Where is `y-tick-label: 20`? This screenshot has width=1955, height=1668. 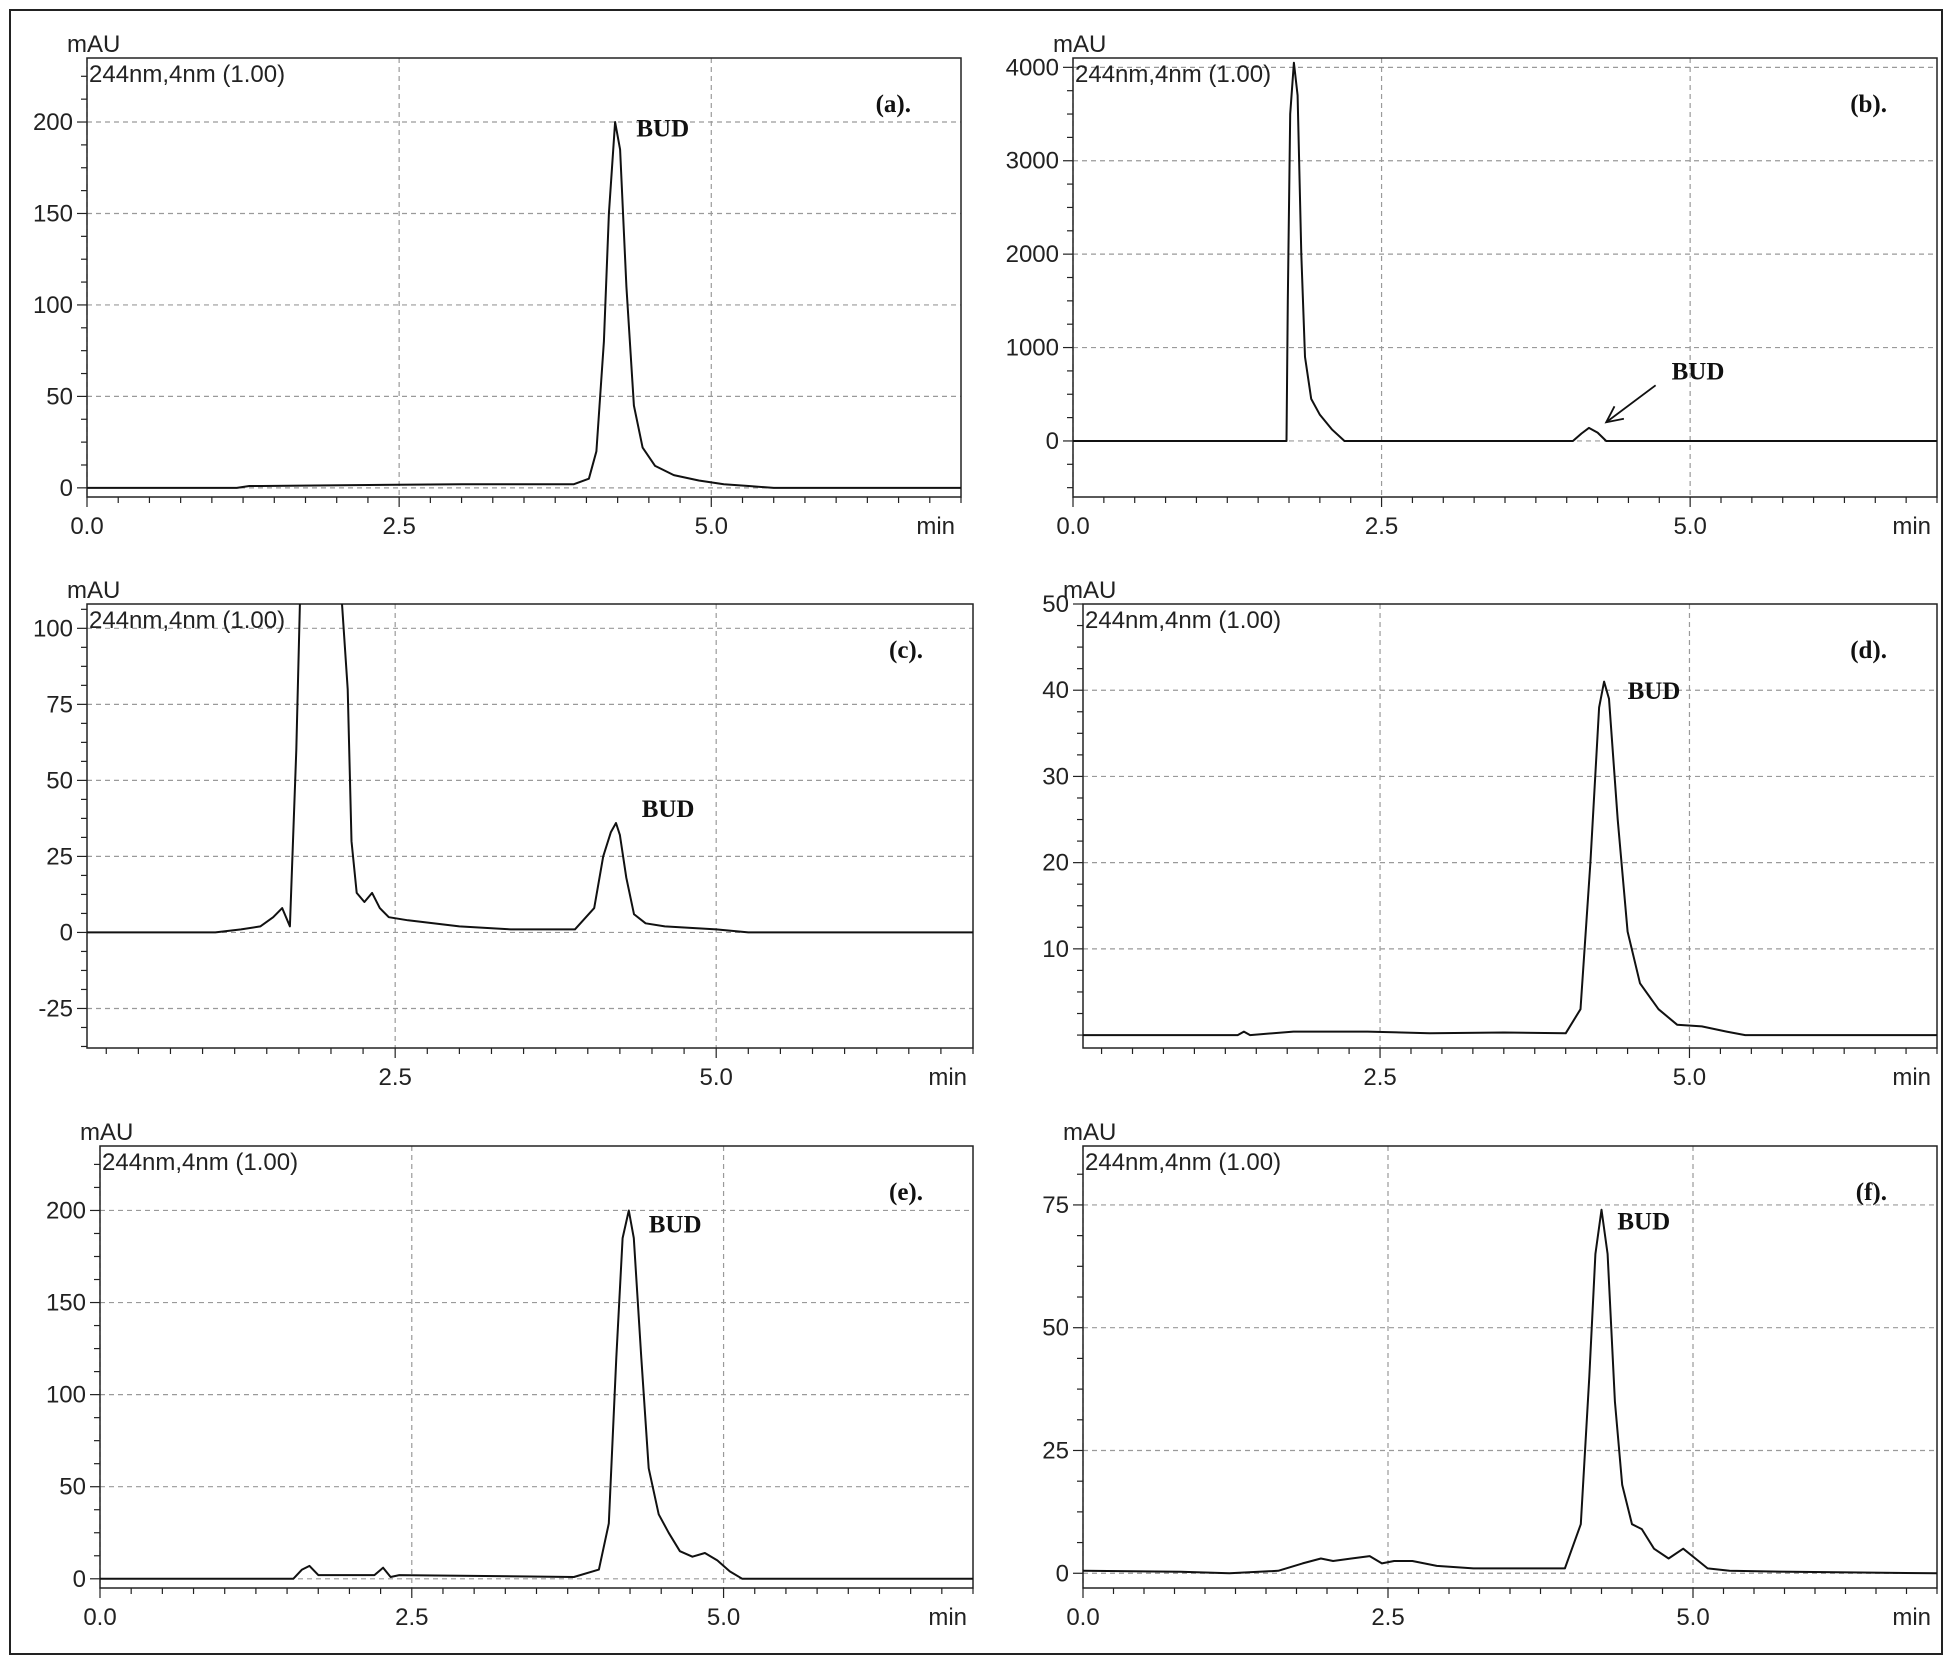 y-tick-label: 20 is located at coordinates (1055, 863).